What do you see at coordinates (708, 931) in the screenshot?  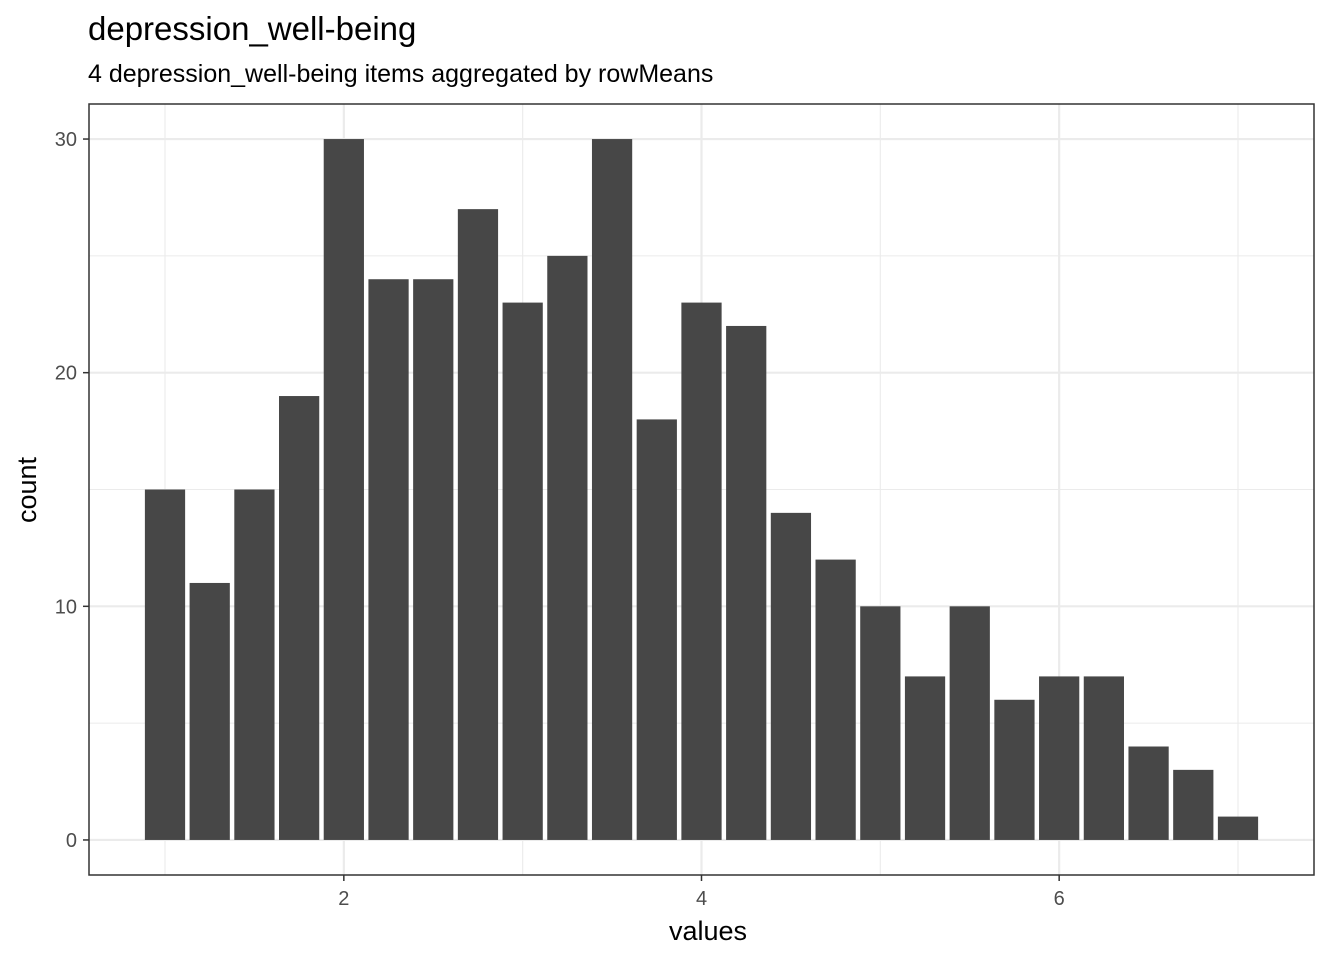 I see `x-axis-title: values` at bounding box center [708, 931].